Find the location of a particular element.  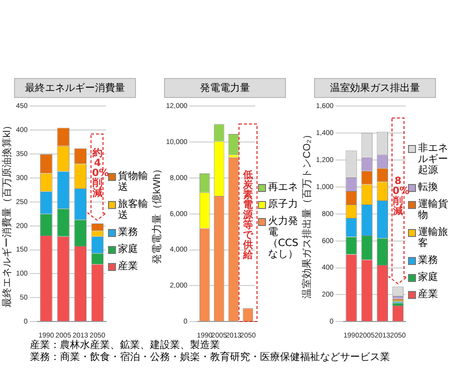

chart-title: 温室効果ガス排出量 is located at coordinates (375, 88).